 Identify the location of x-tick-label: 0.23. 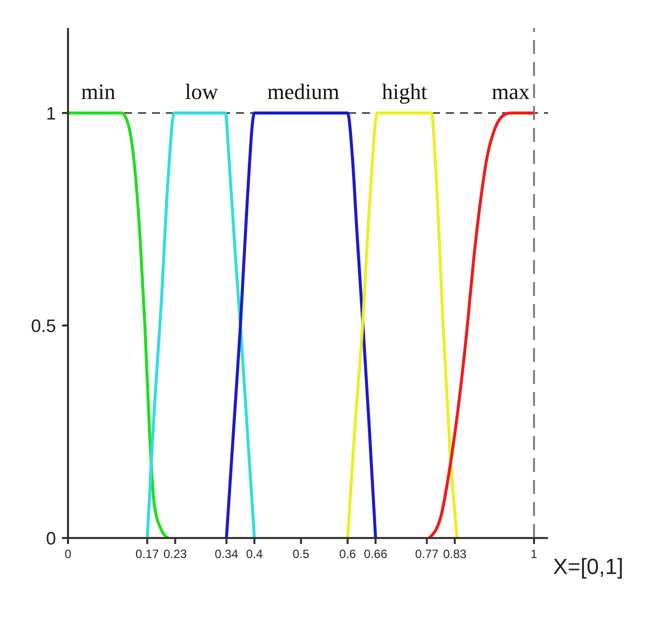
(176, 554).